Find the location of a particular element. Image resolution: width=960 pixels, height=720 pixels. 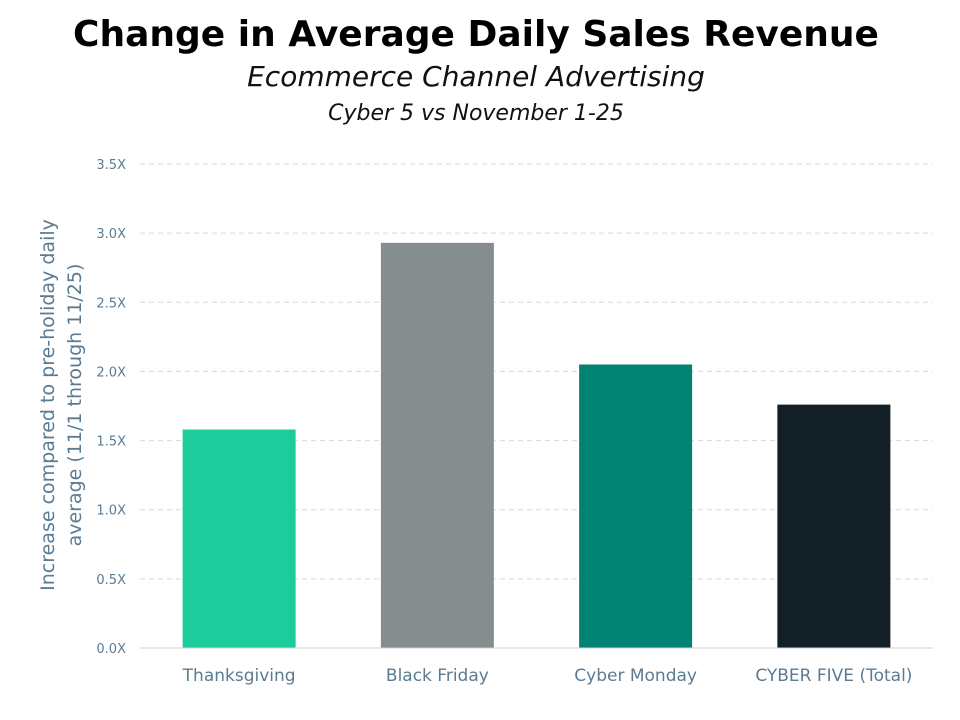

y-axis-title-line1: Increase compared to pre-holiday daily is located at coordinates (48, 405).